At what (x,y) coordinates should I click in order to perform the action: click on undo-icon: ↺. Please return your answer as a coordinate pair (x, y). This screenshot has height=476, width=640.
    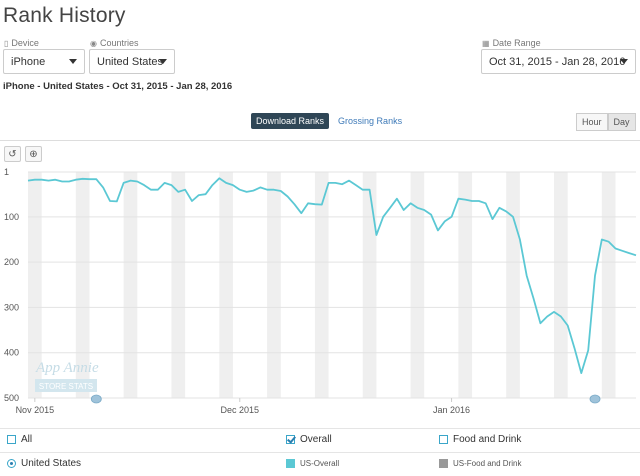
    Looking at the image, I should click on (12, 154).